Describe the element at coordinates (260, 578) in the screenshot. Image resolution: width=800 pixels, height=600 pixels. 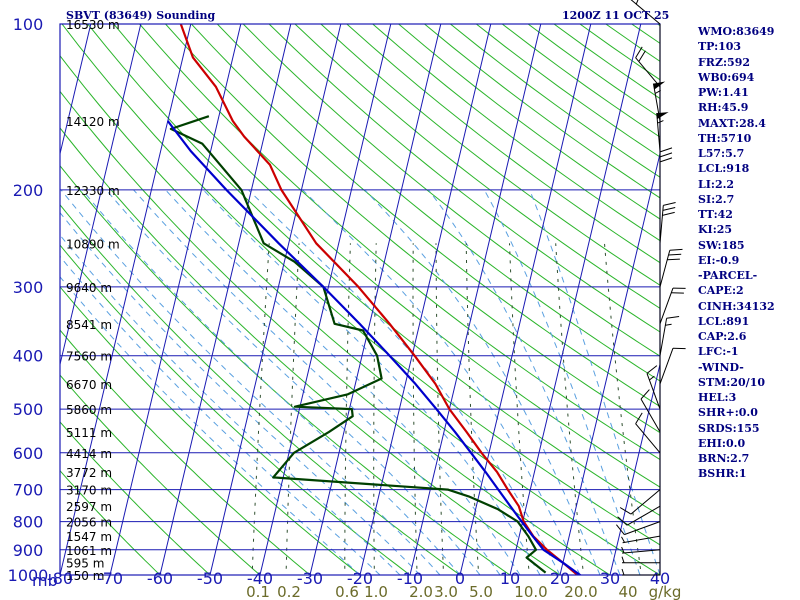
I see `temperature-tick-label: -40` at that location.